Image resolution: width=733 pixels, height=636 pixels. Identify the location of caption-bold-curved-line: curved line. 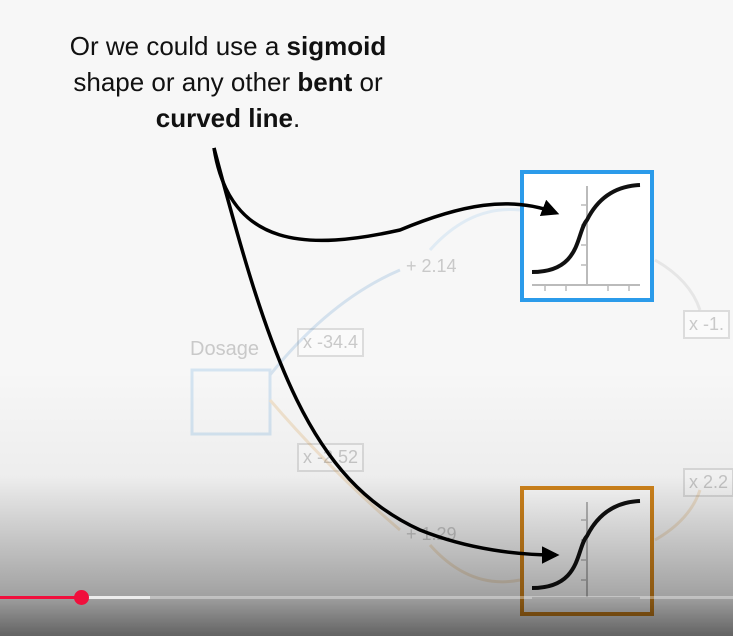
(224, 118).